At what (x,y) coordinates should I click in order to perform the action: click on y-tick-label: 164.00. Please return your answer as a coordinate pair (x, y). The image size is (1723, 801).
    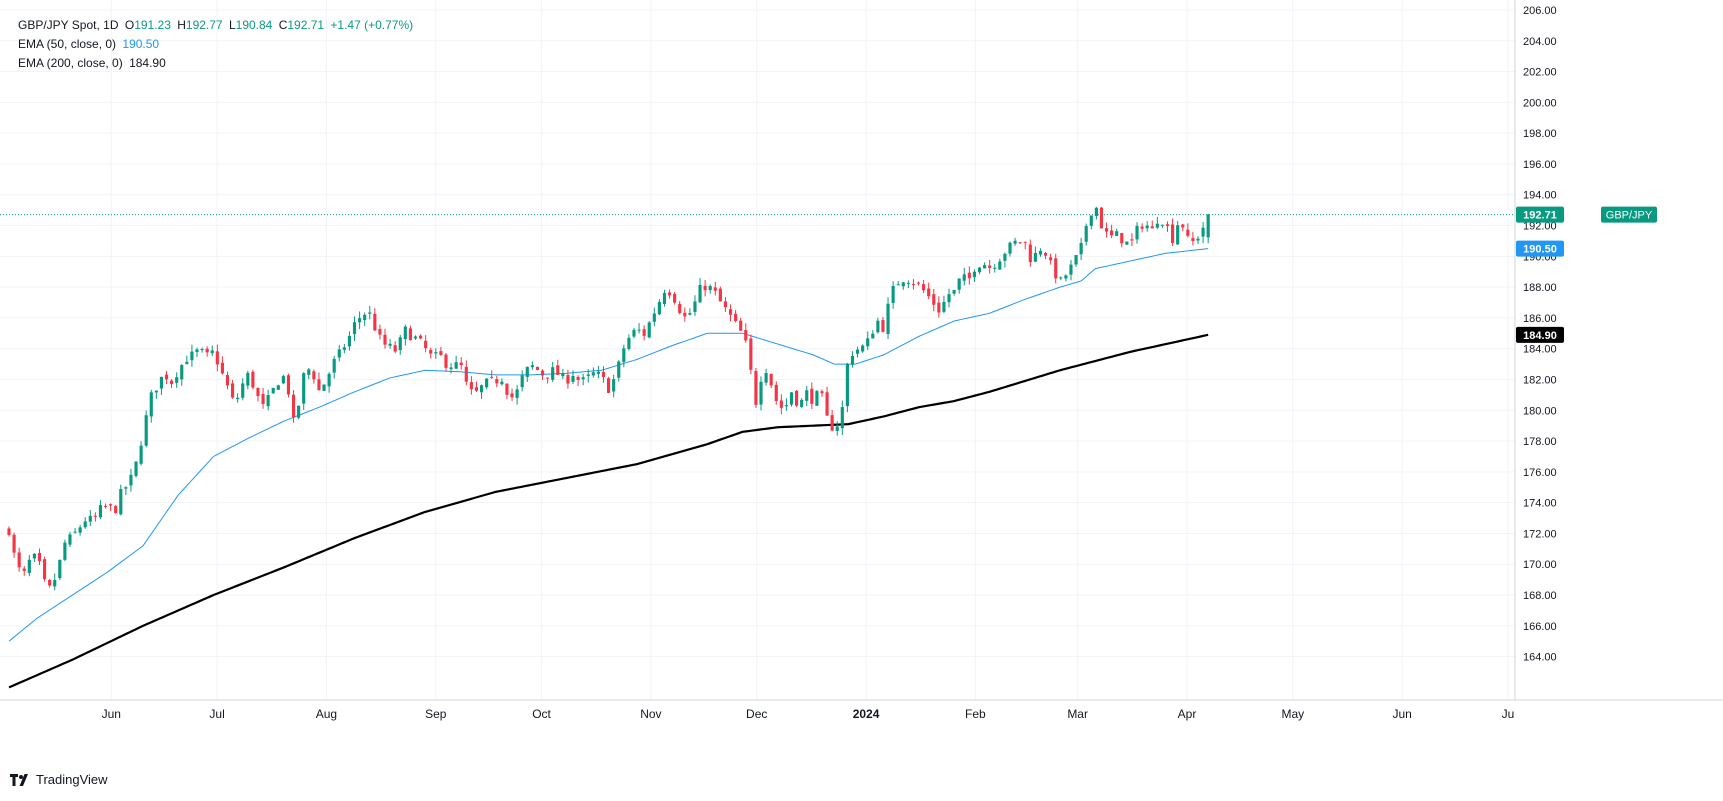
    Looking at the image, I should click on (1540, 658).